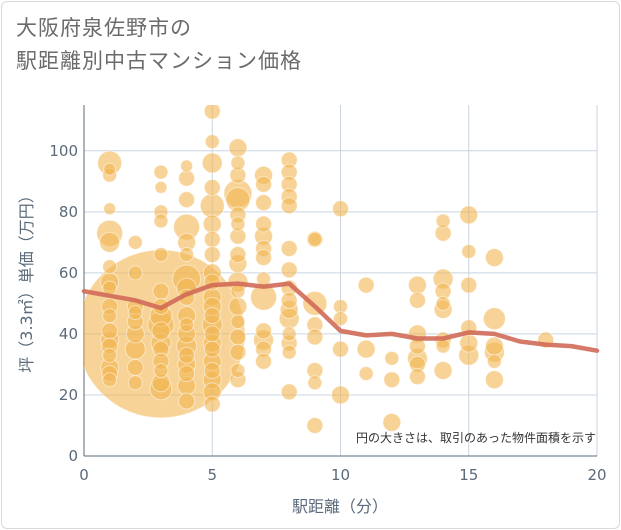  Describe the element at coordinates (26, 279) in the screenshot. I see `y-axis-title: 坪（3.3㎡）単価（万円）` at that location.